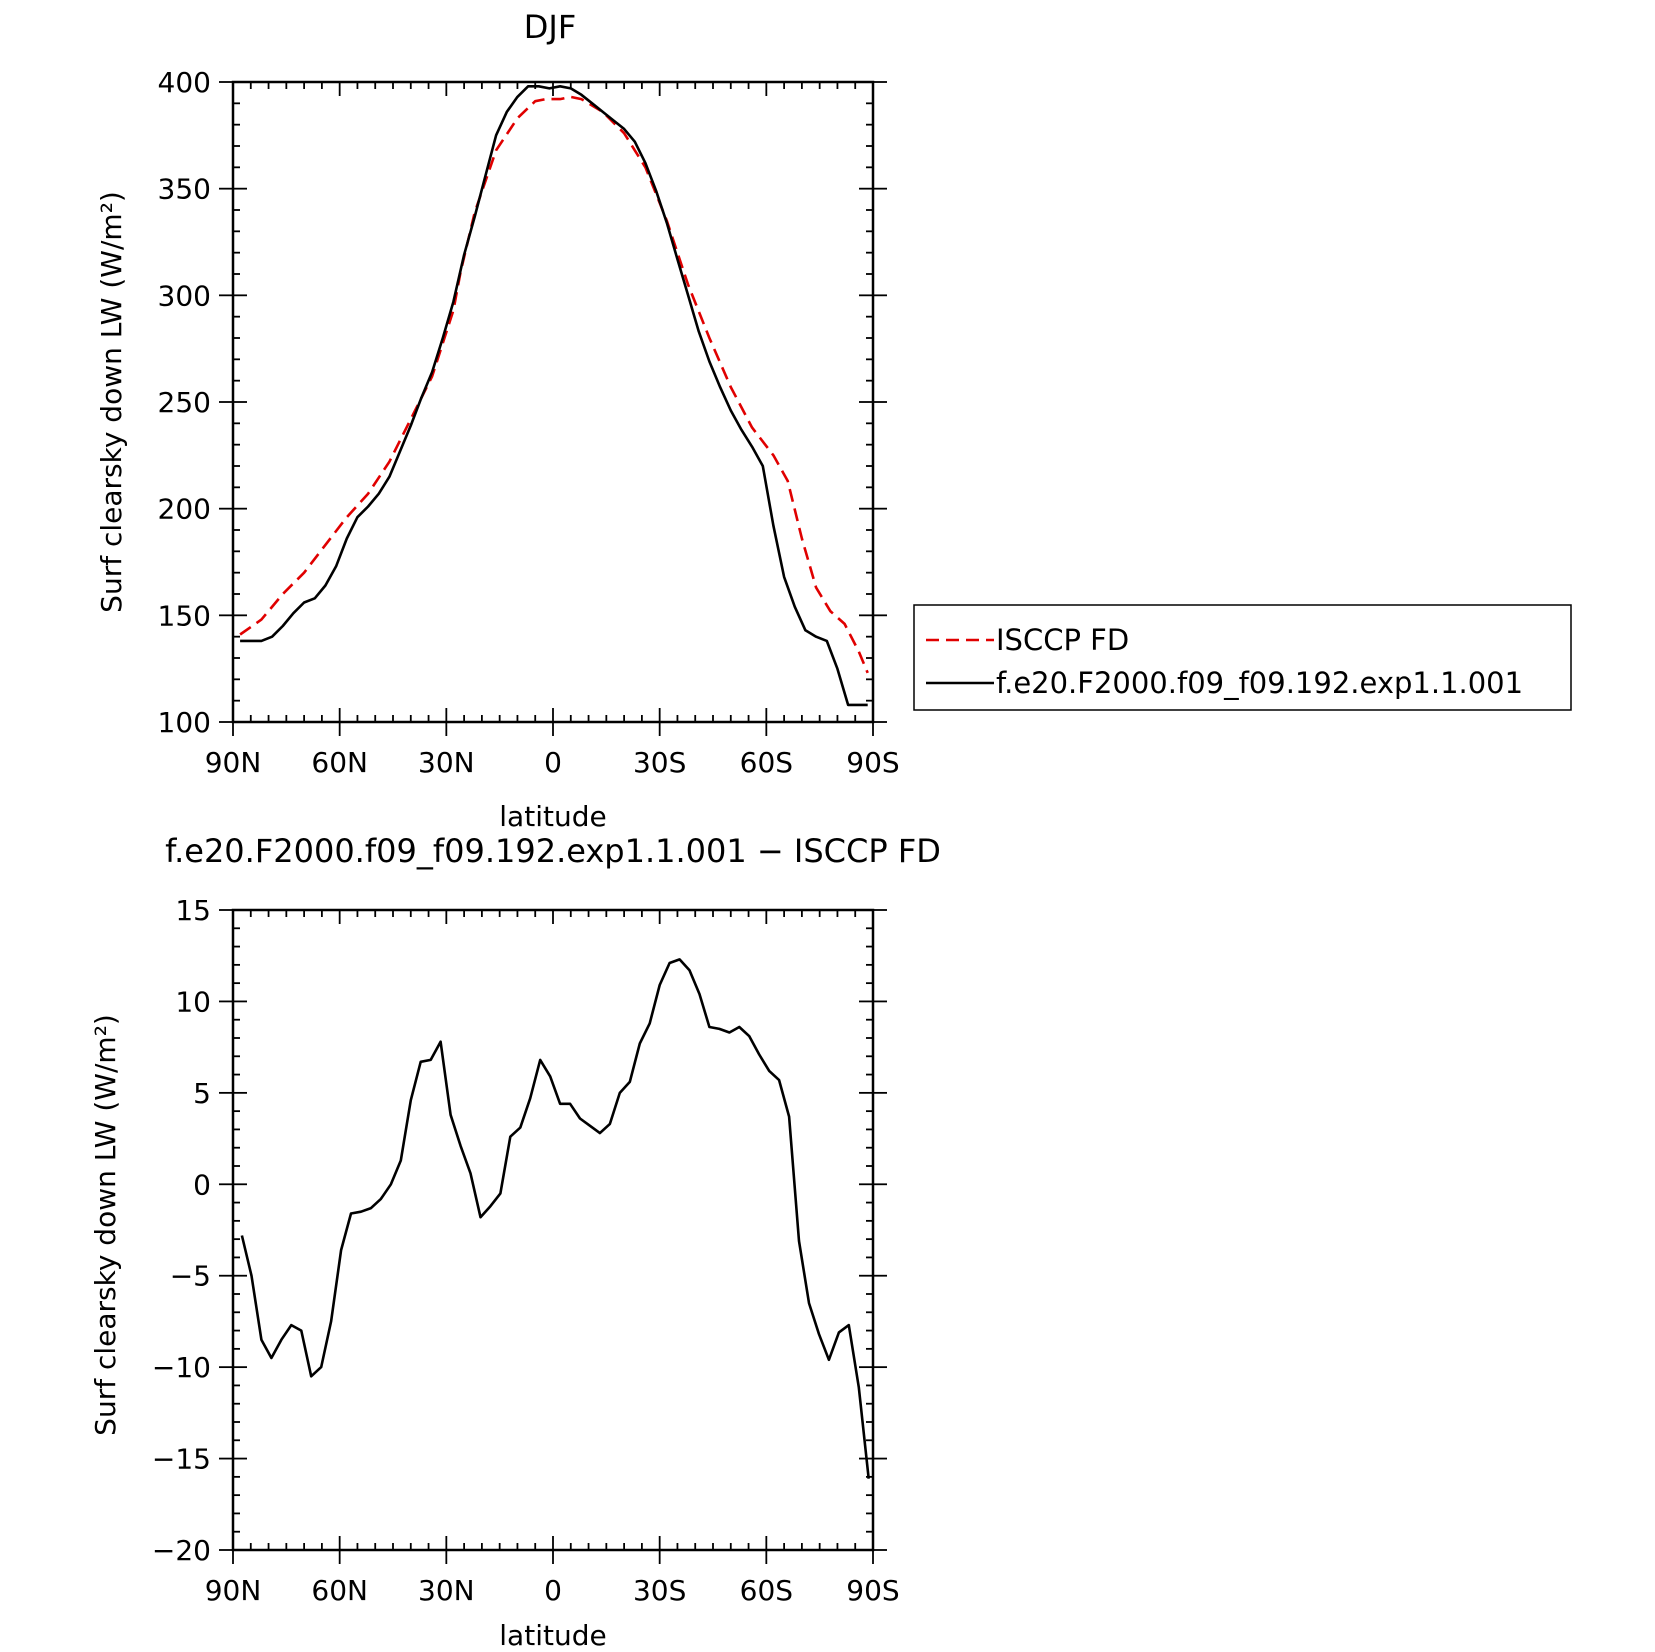 This screenshot has height=1652, width=1655. I want to click on legend-label-1: f.e20.F2000.f09_f09.192.exp1.1.001, so click(1259, 683).